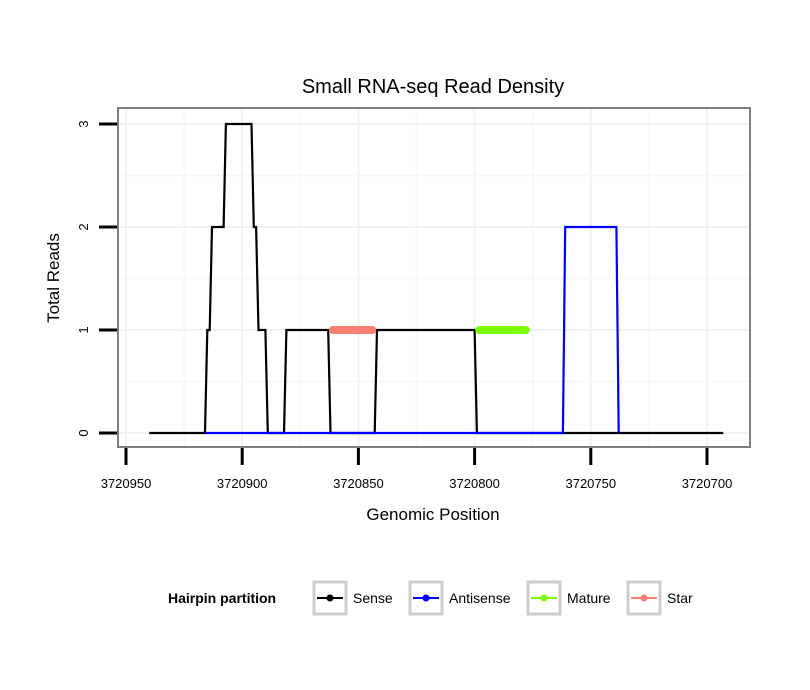  What do you see at coordinates (590, 483) in the screenshot?
I see `x-tick-label: 3720750` at bounding box center [590, 483].